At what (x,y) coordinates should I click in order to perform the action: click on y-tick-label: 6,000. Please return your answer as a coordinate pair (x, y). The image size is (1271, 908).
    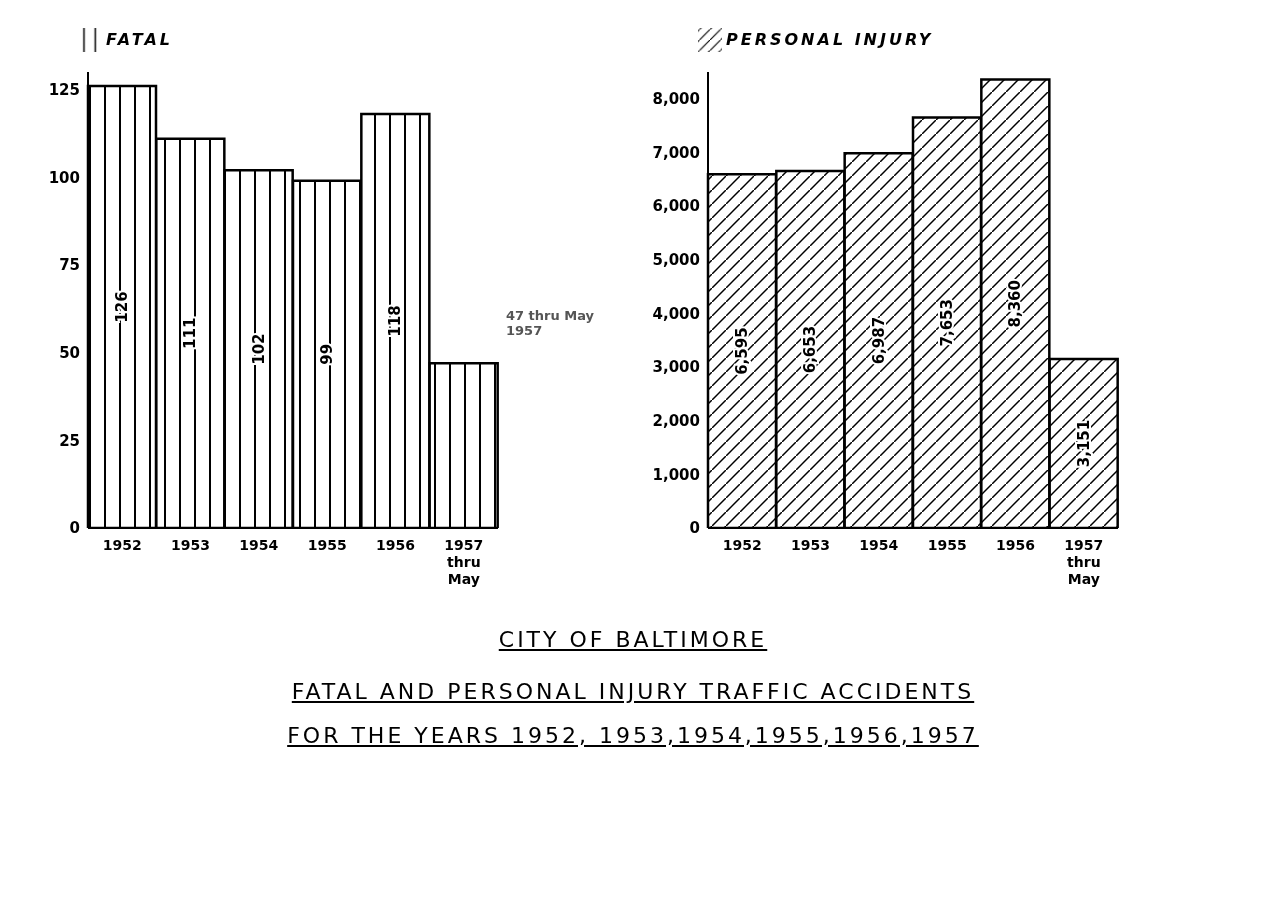
    Looking at the image, I should click on (676, 206).